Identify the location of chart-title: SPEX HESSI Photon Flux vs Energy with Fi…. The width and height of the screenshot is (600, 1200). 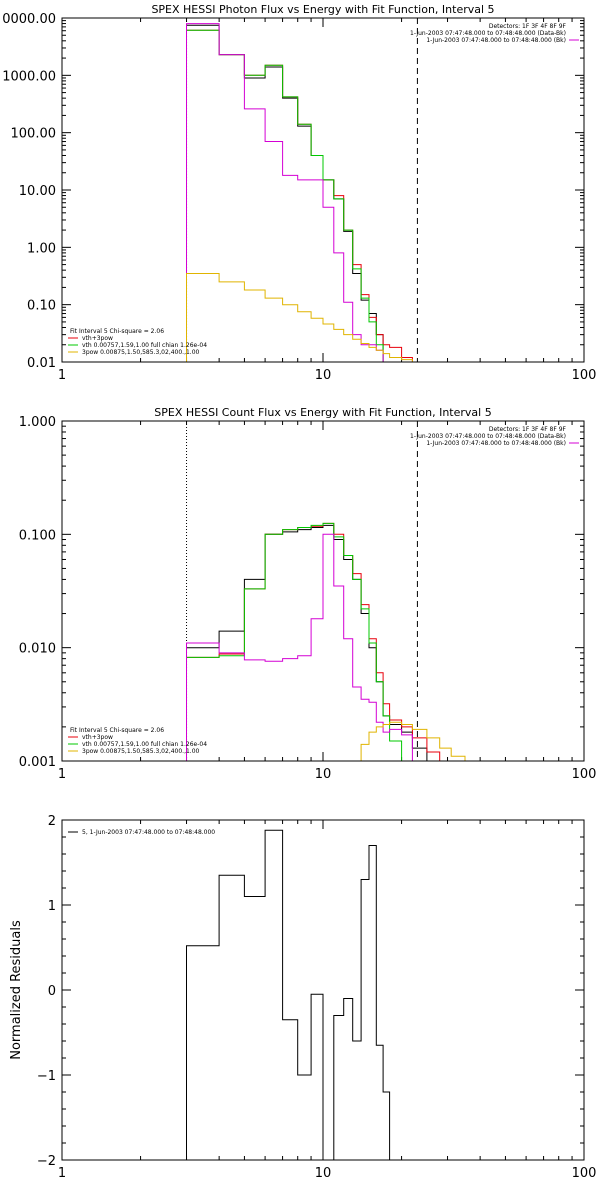
(322, 9).